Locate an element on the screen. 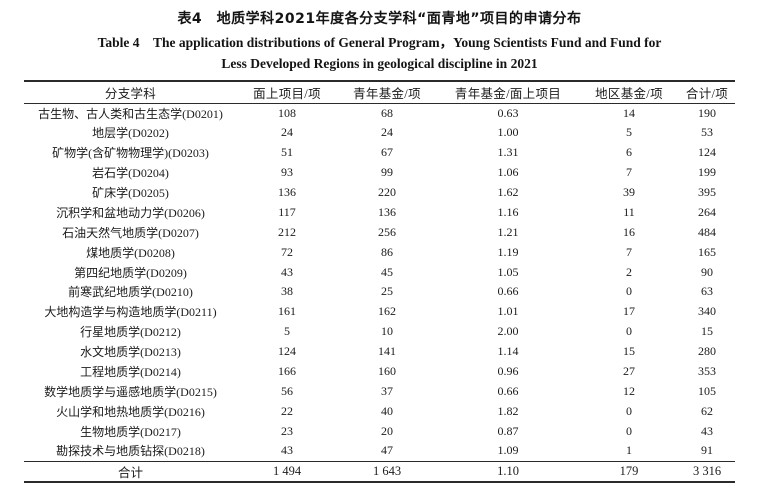 The image size is (759, 492). cell-young: 10 is located at coordinates (387, 331).